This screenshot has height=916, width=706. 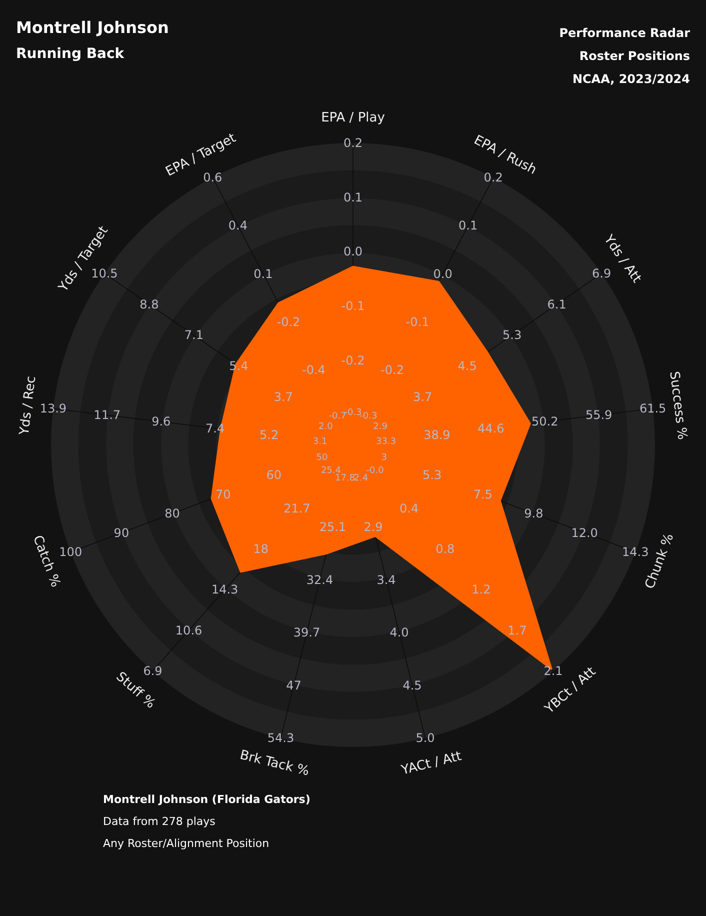 I want to click on text: 7.5, so click(x=482, y=494).